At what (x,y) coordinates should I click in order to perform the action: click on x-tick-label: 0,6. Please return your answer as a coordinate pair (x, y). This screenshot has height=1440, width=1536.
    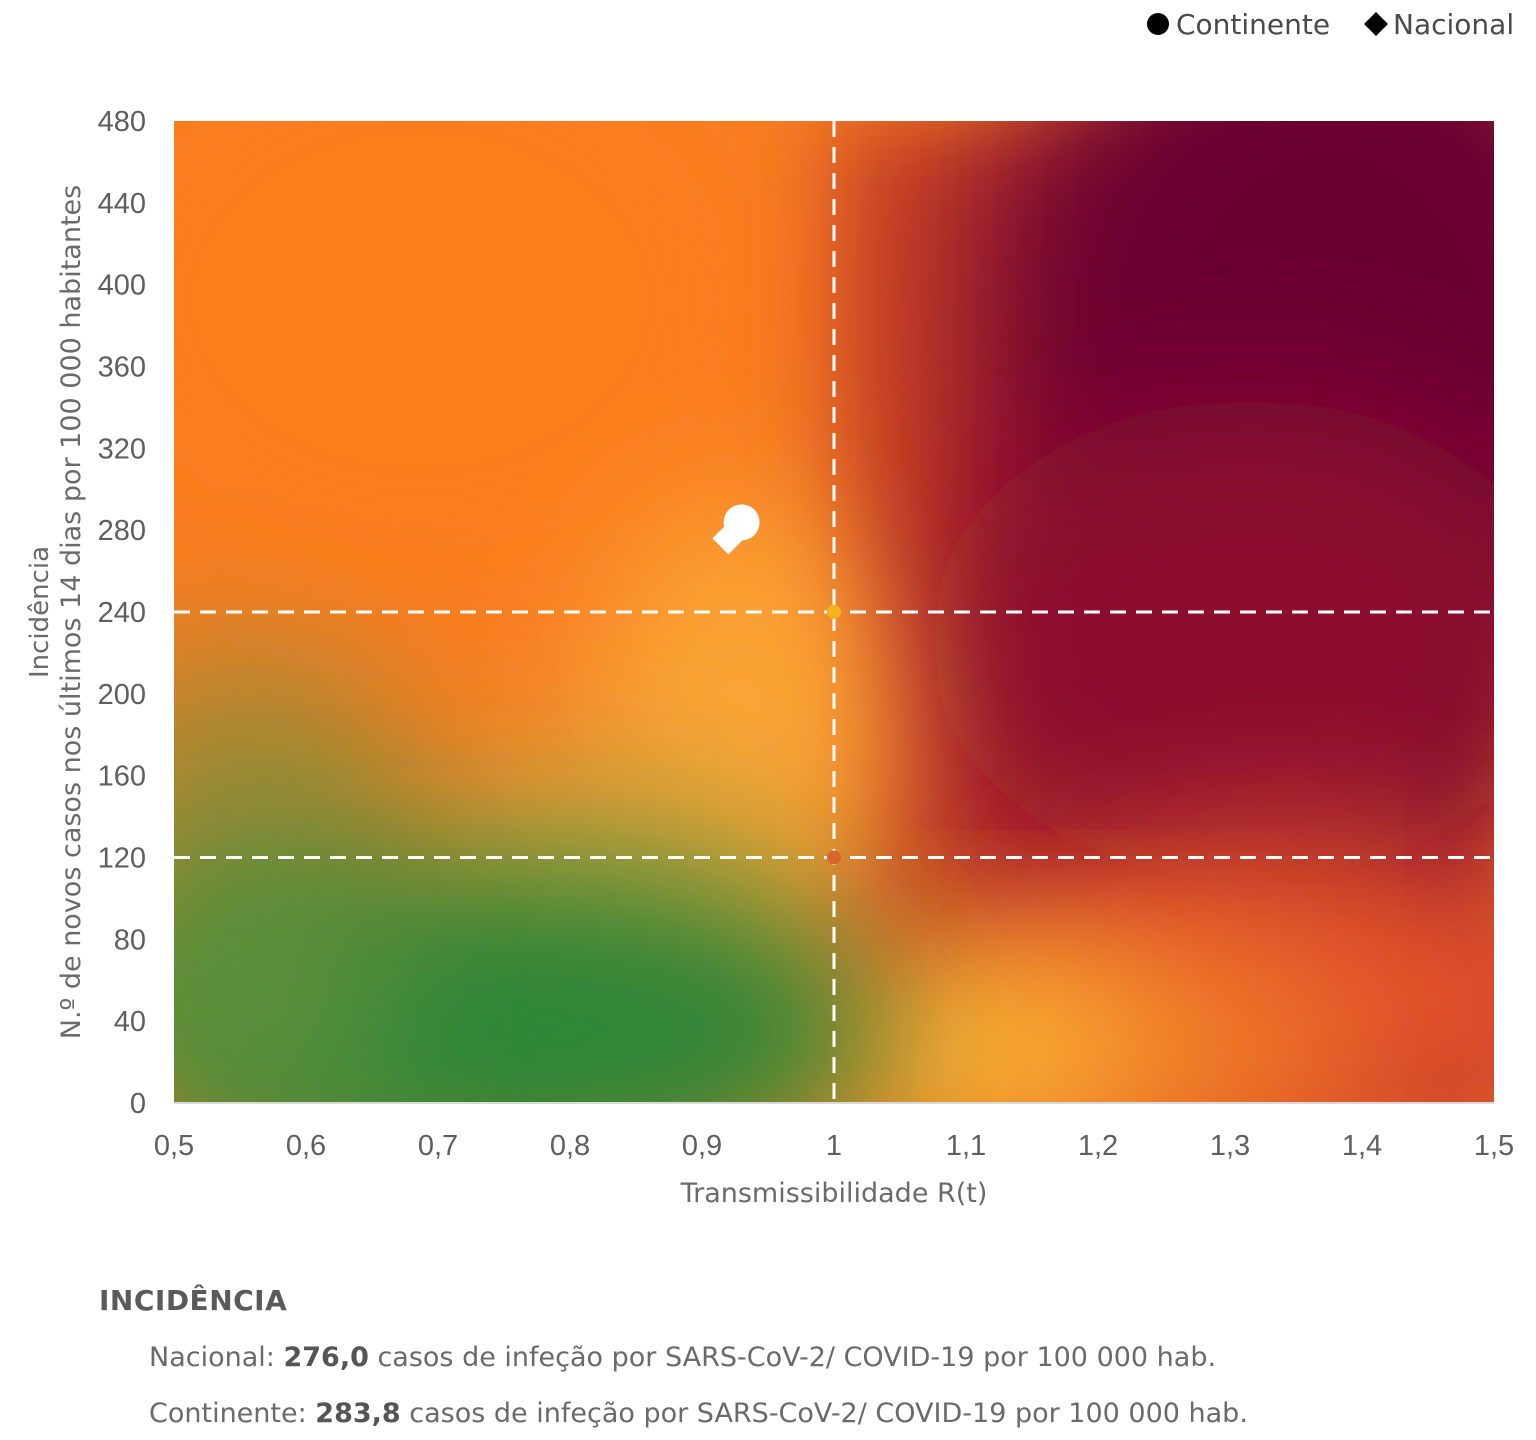
    Looking at the image, I should click on (306, 1146).